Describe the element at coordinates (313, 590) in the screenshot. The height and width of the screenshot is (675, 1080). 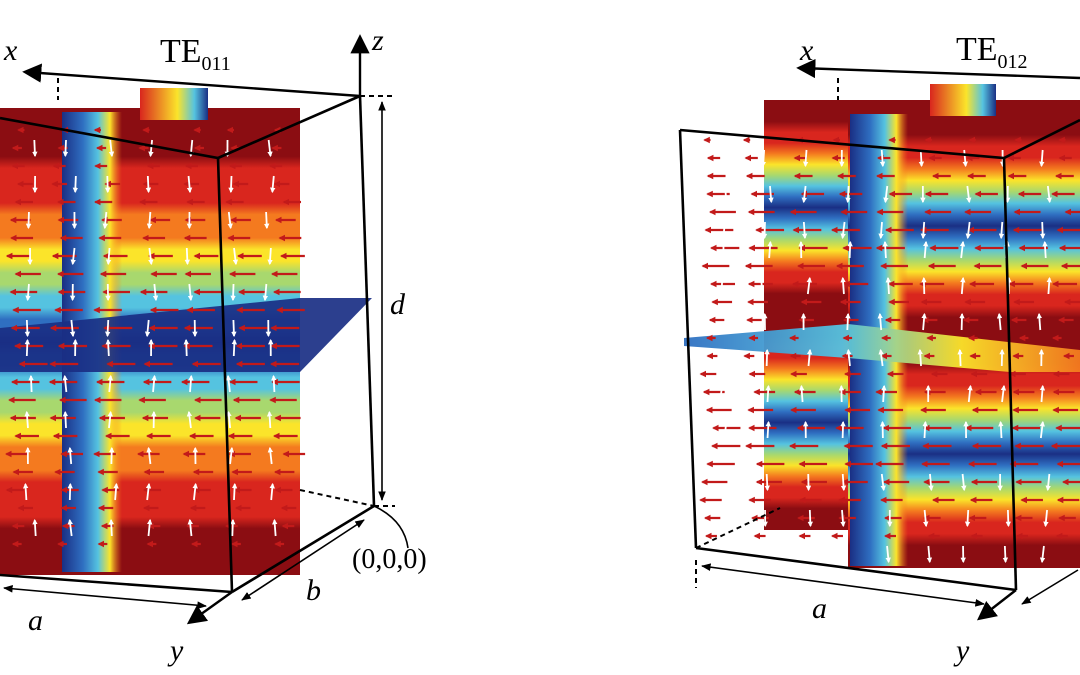
I see `dim-b-label: b` at that location.